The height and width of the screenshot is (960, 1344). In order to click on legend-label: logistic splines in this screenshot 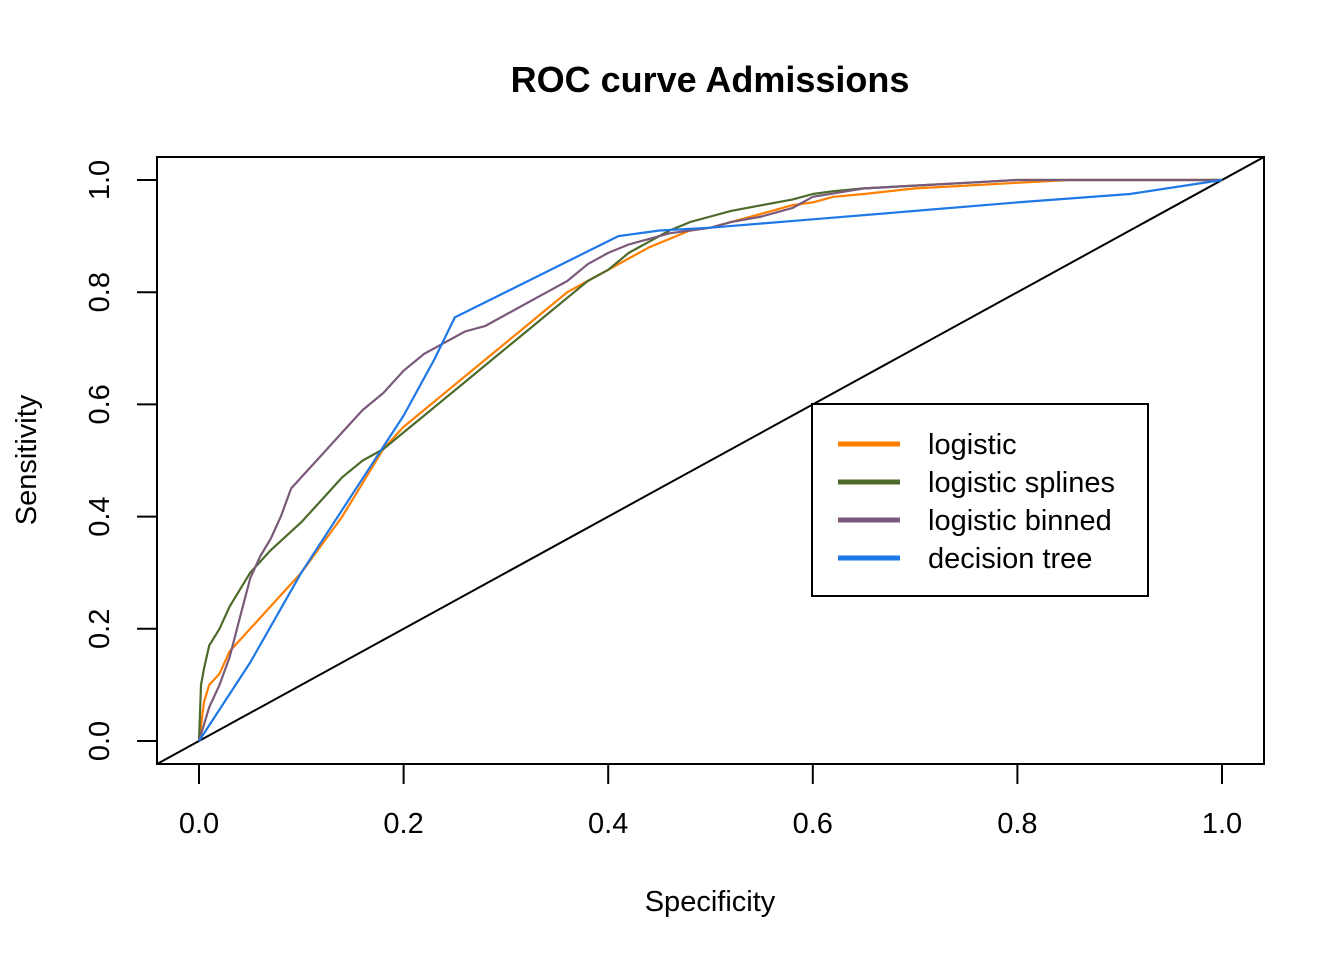, I will do `click(1021, 483)`.